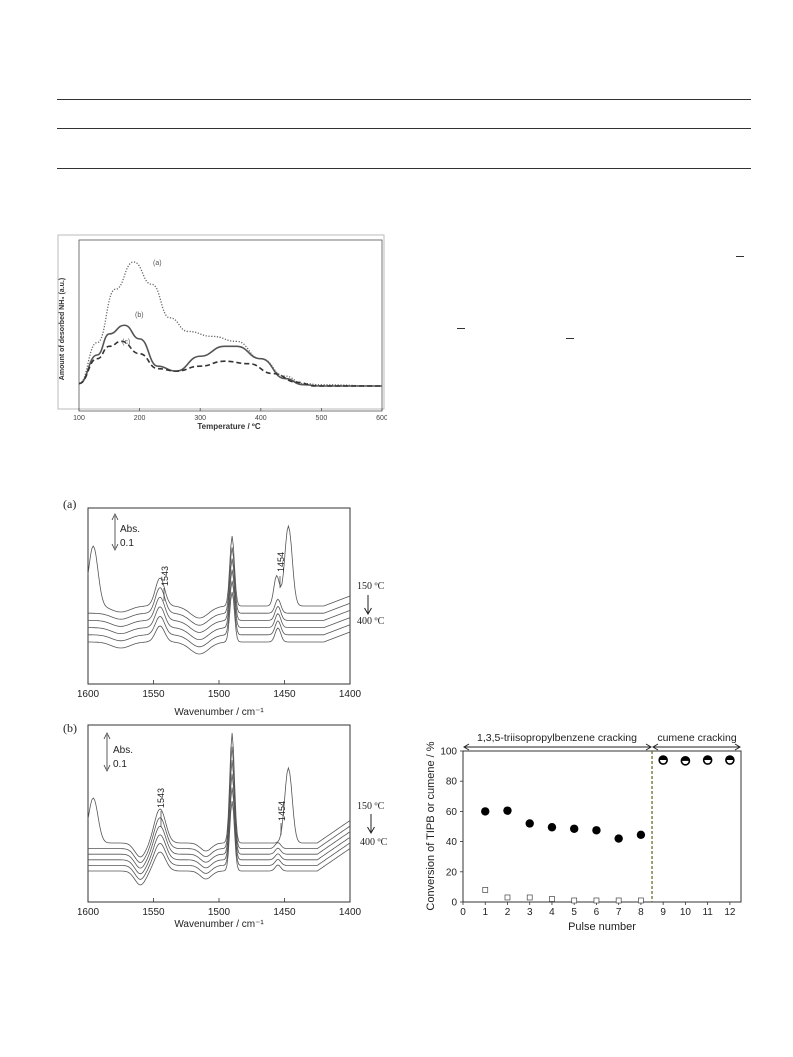  I want to click on conv-plot-area, so click(602, 826).